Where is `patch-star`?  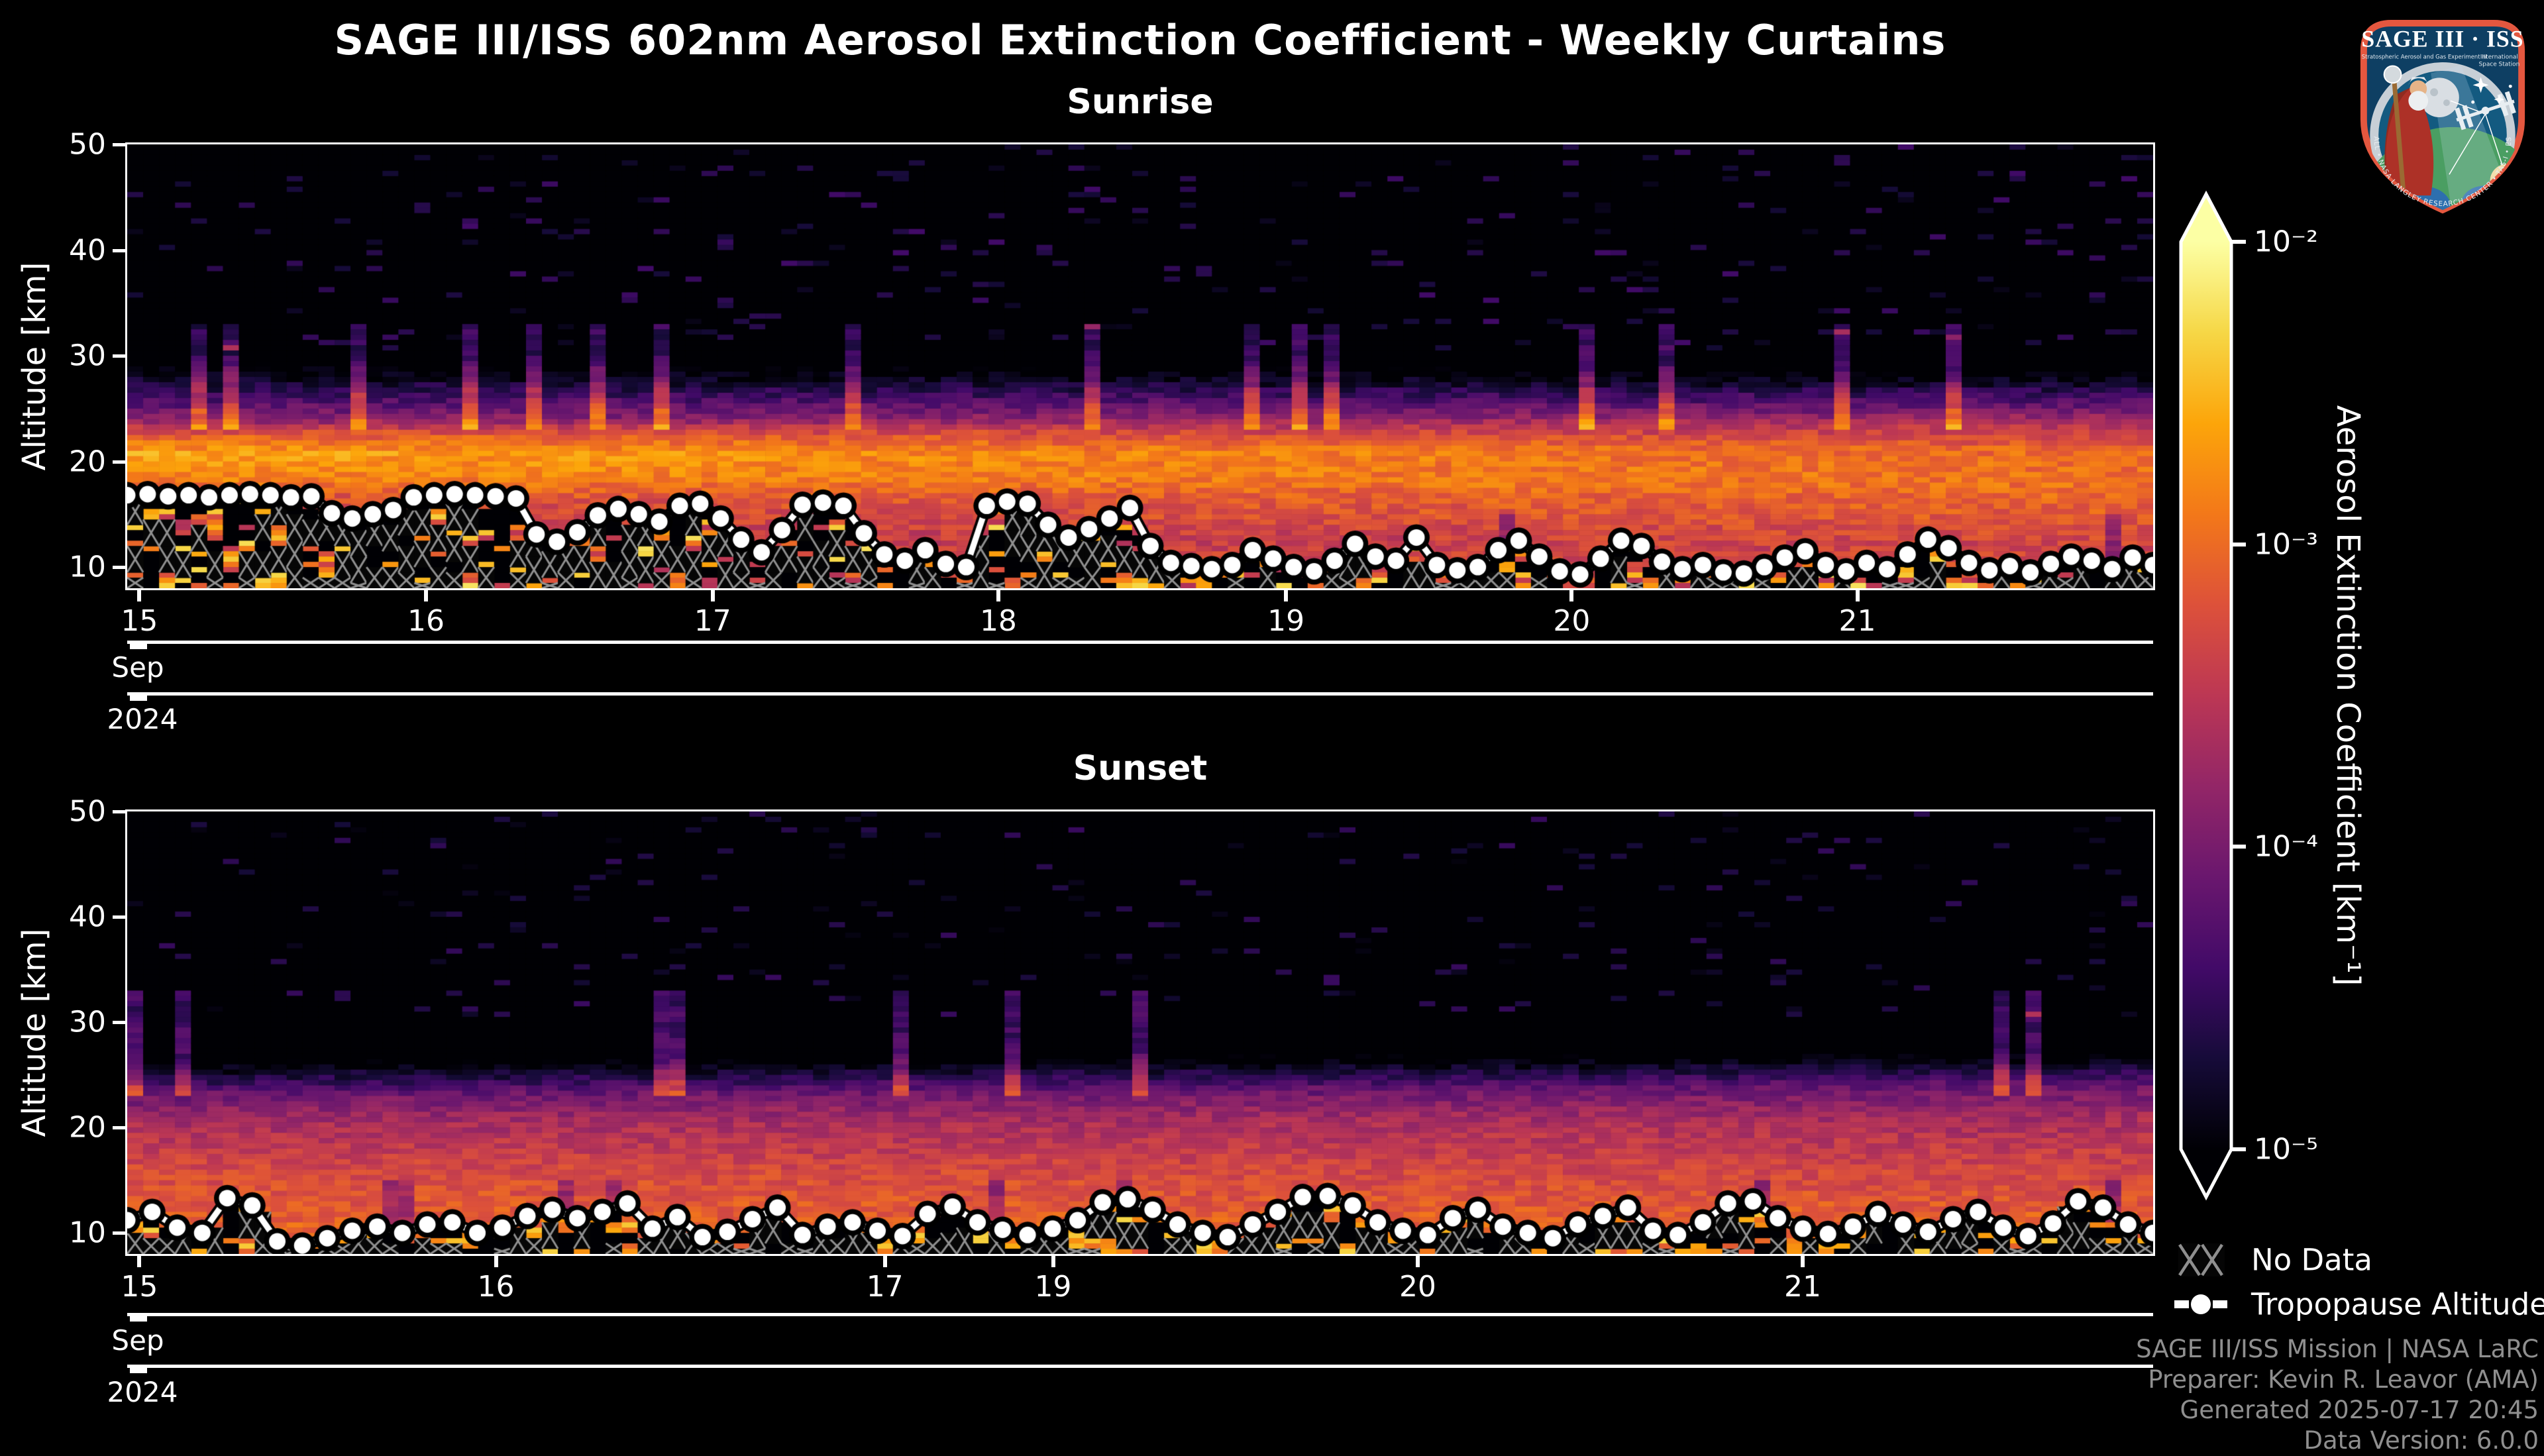
patch-star is located at coordinates (2480, 85).